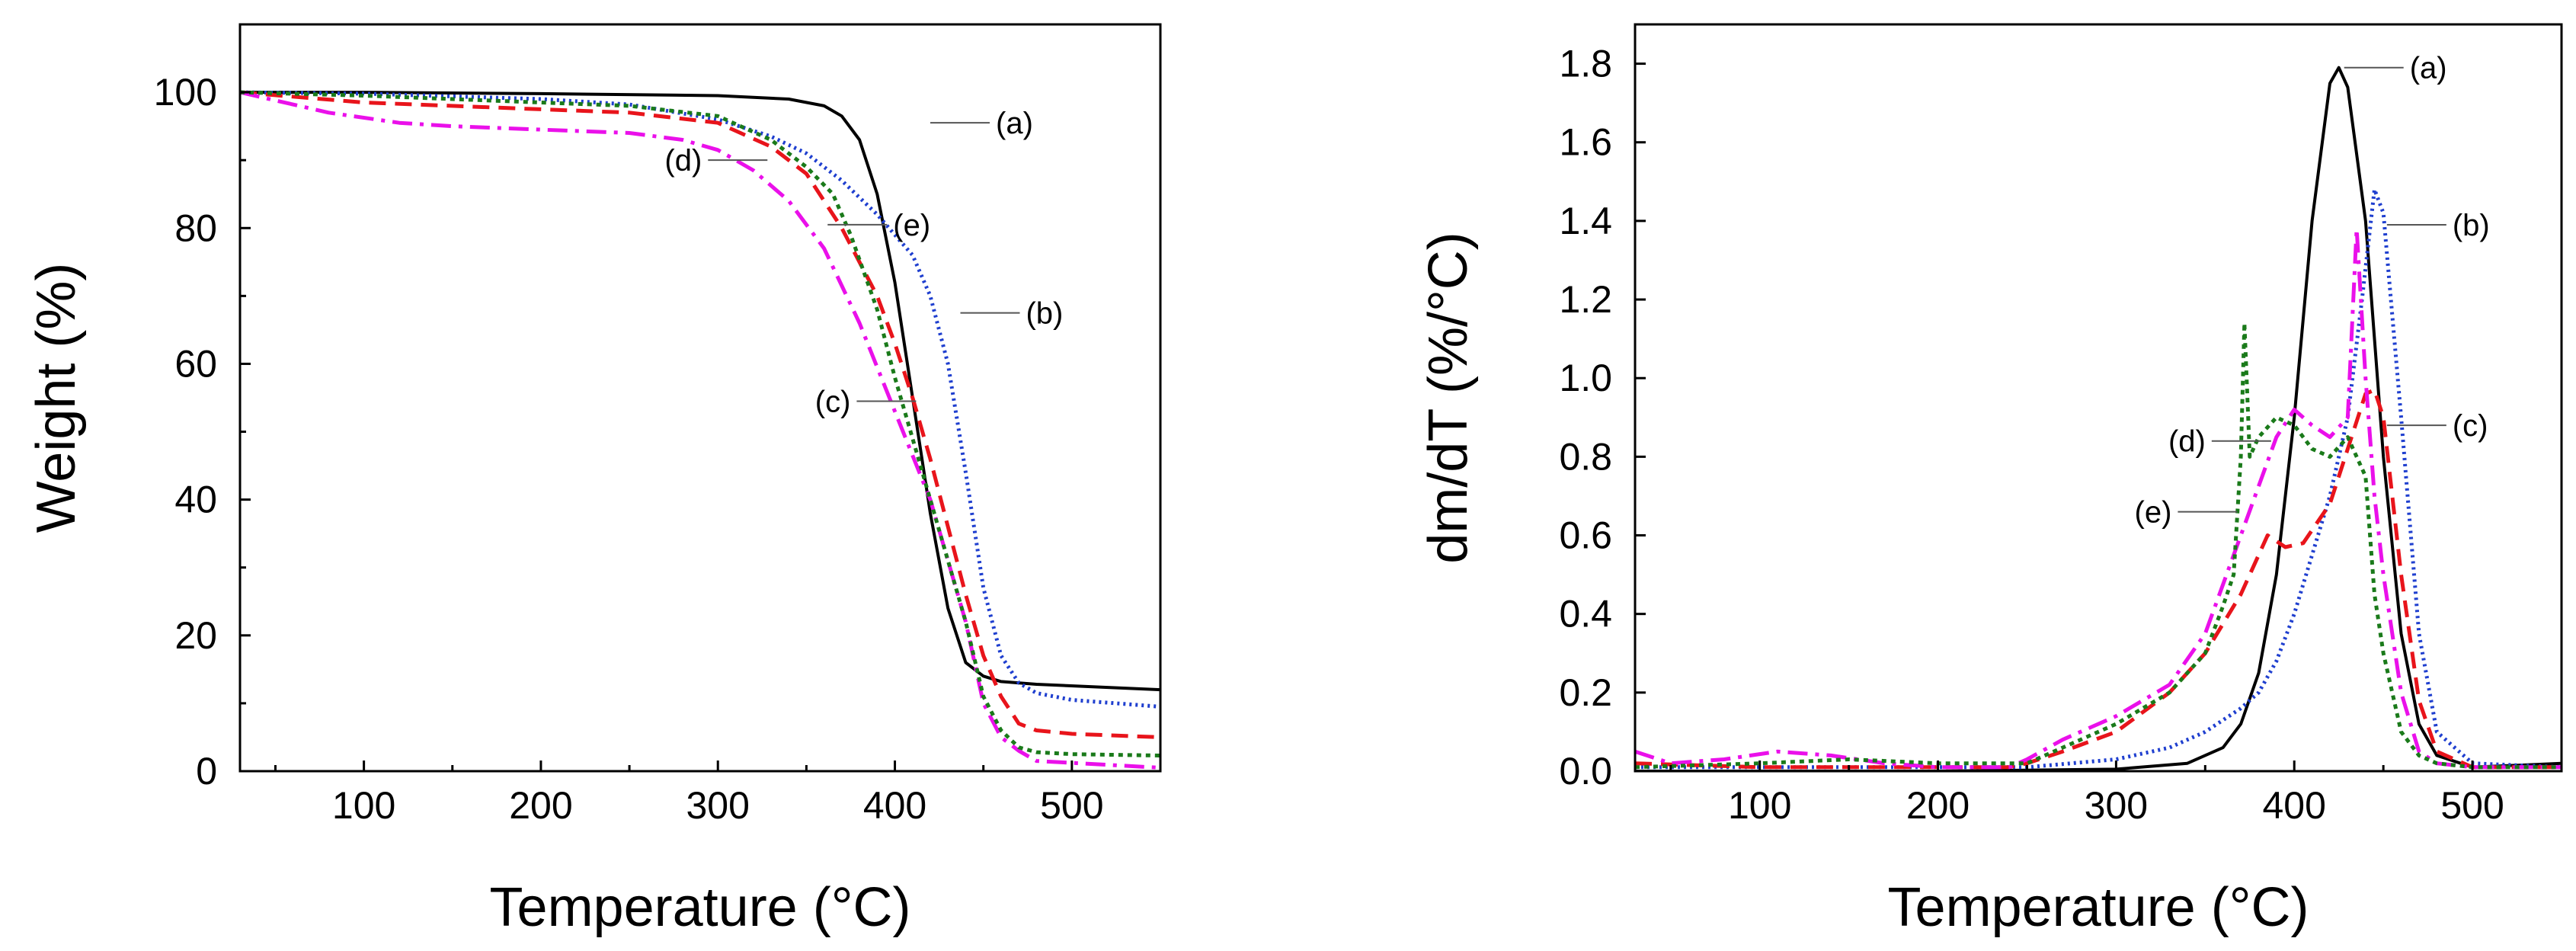  Describe the element at coordinates (1585, 221) in the screenshot. I see `y-tick-label: 1.4` at that location.